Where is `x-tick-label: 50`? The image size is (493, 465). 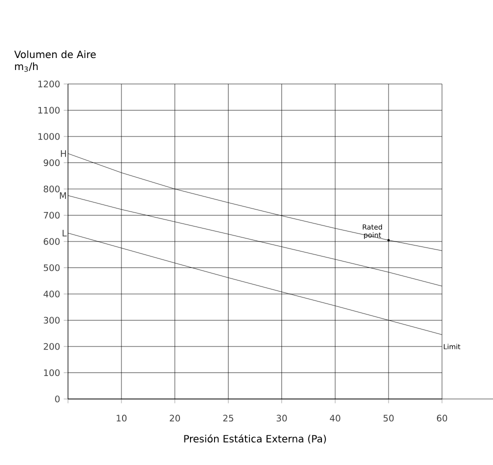 x-tick-label: 50 is located at coordinates (389, 418).